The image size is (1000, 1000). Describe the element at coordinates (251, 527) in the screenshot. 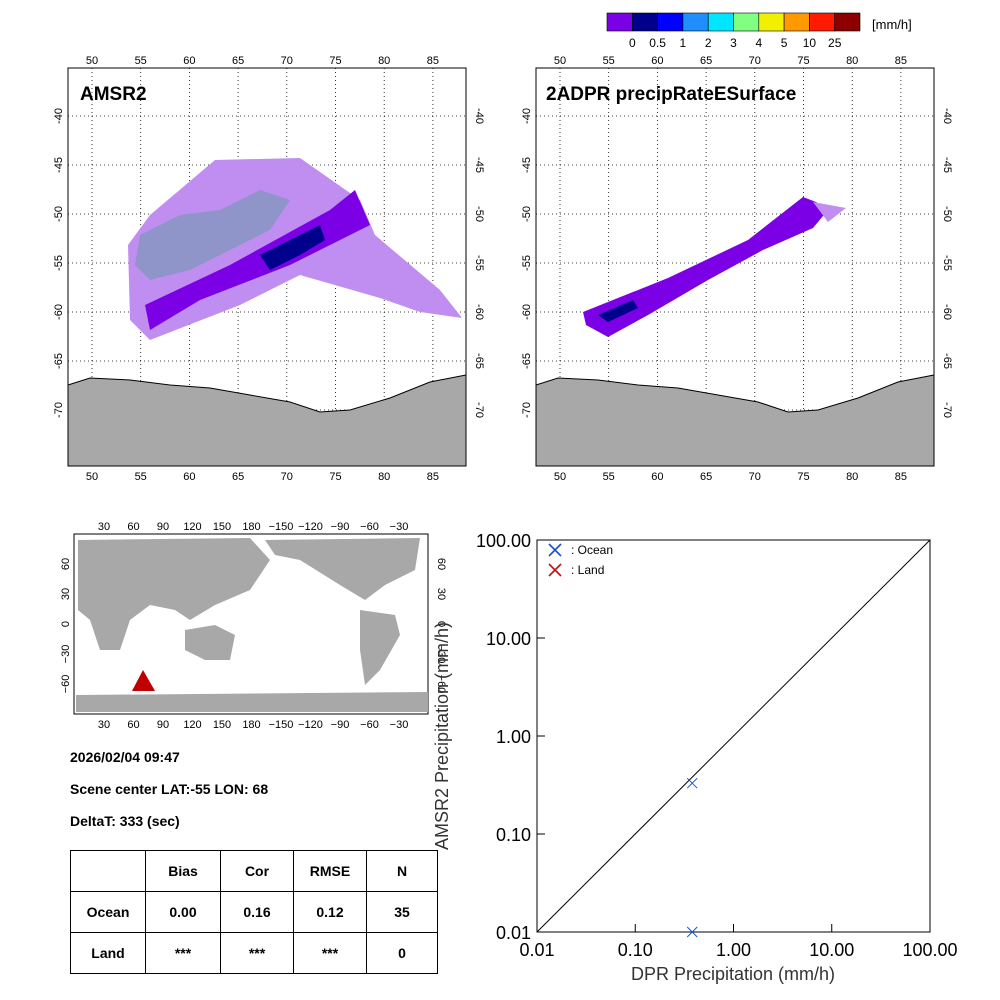

I see `world-lon-tick: 180` at that location.